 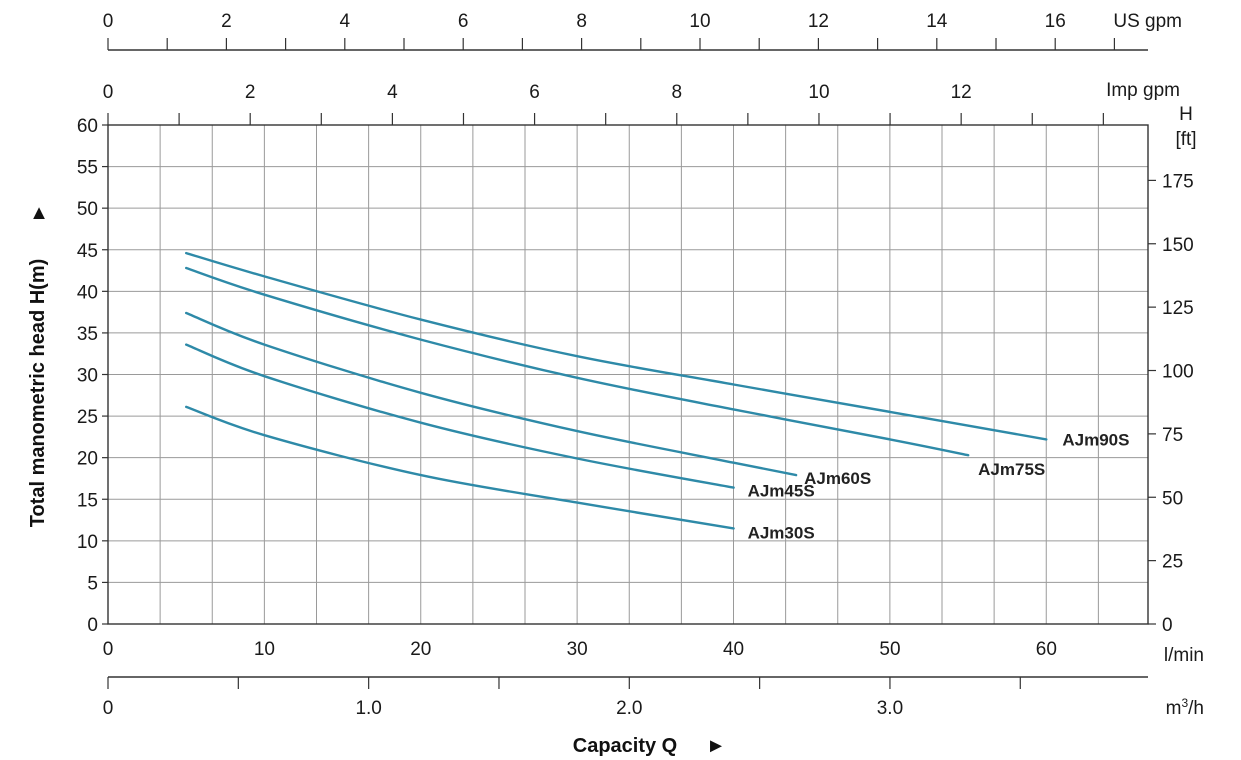 I want to click on y-axis-title: Total manometric head H(m), so click(x=38, y=393).